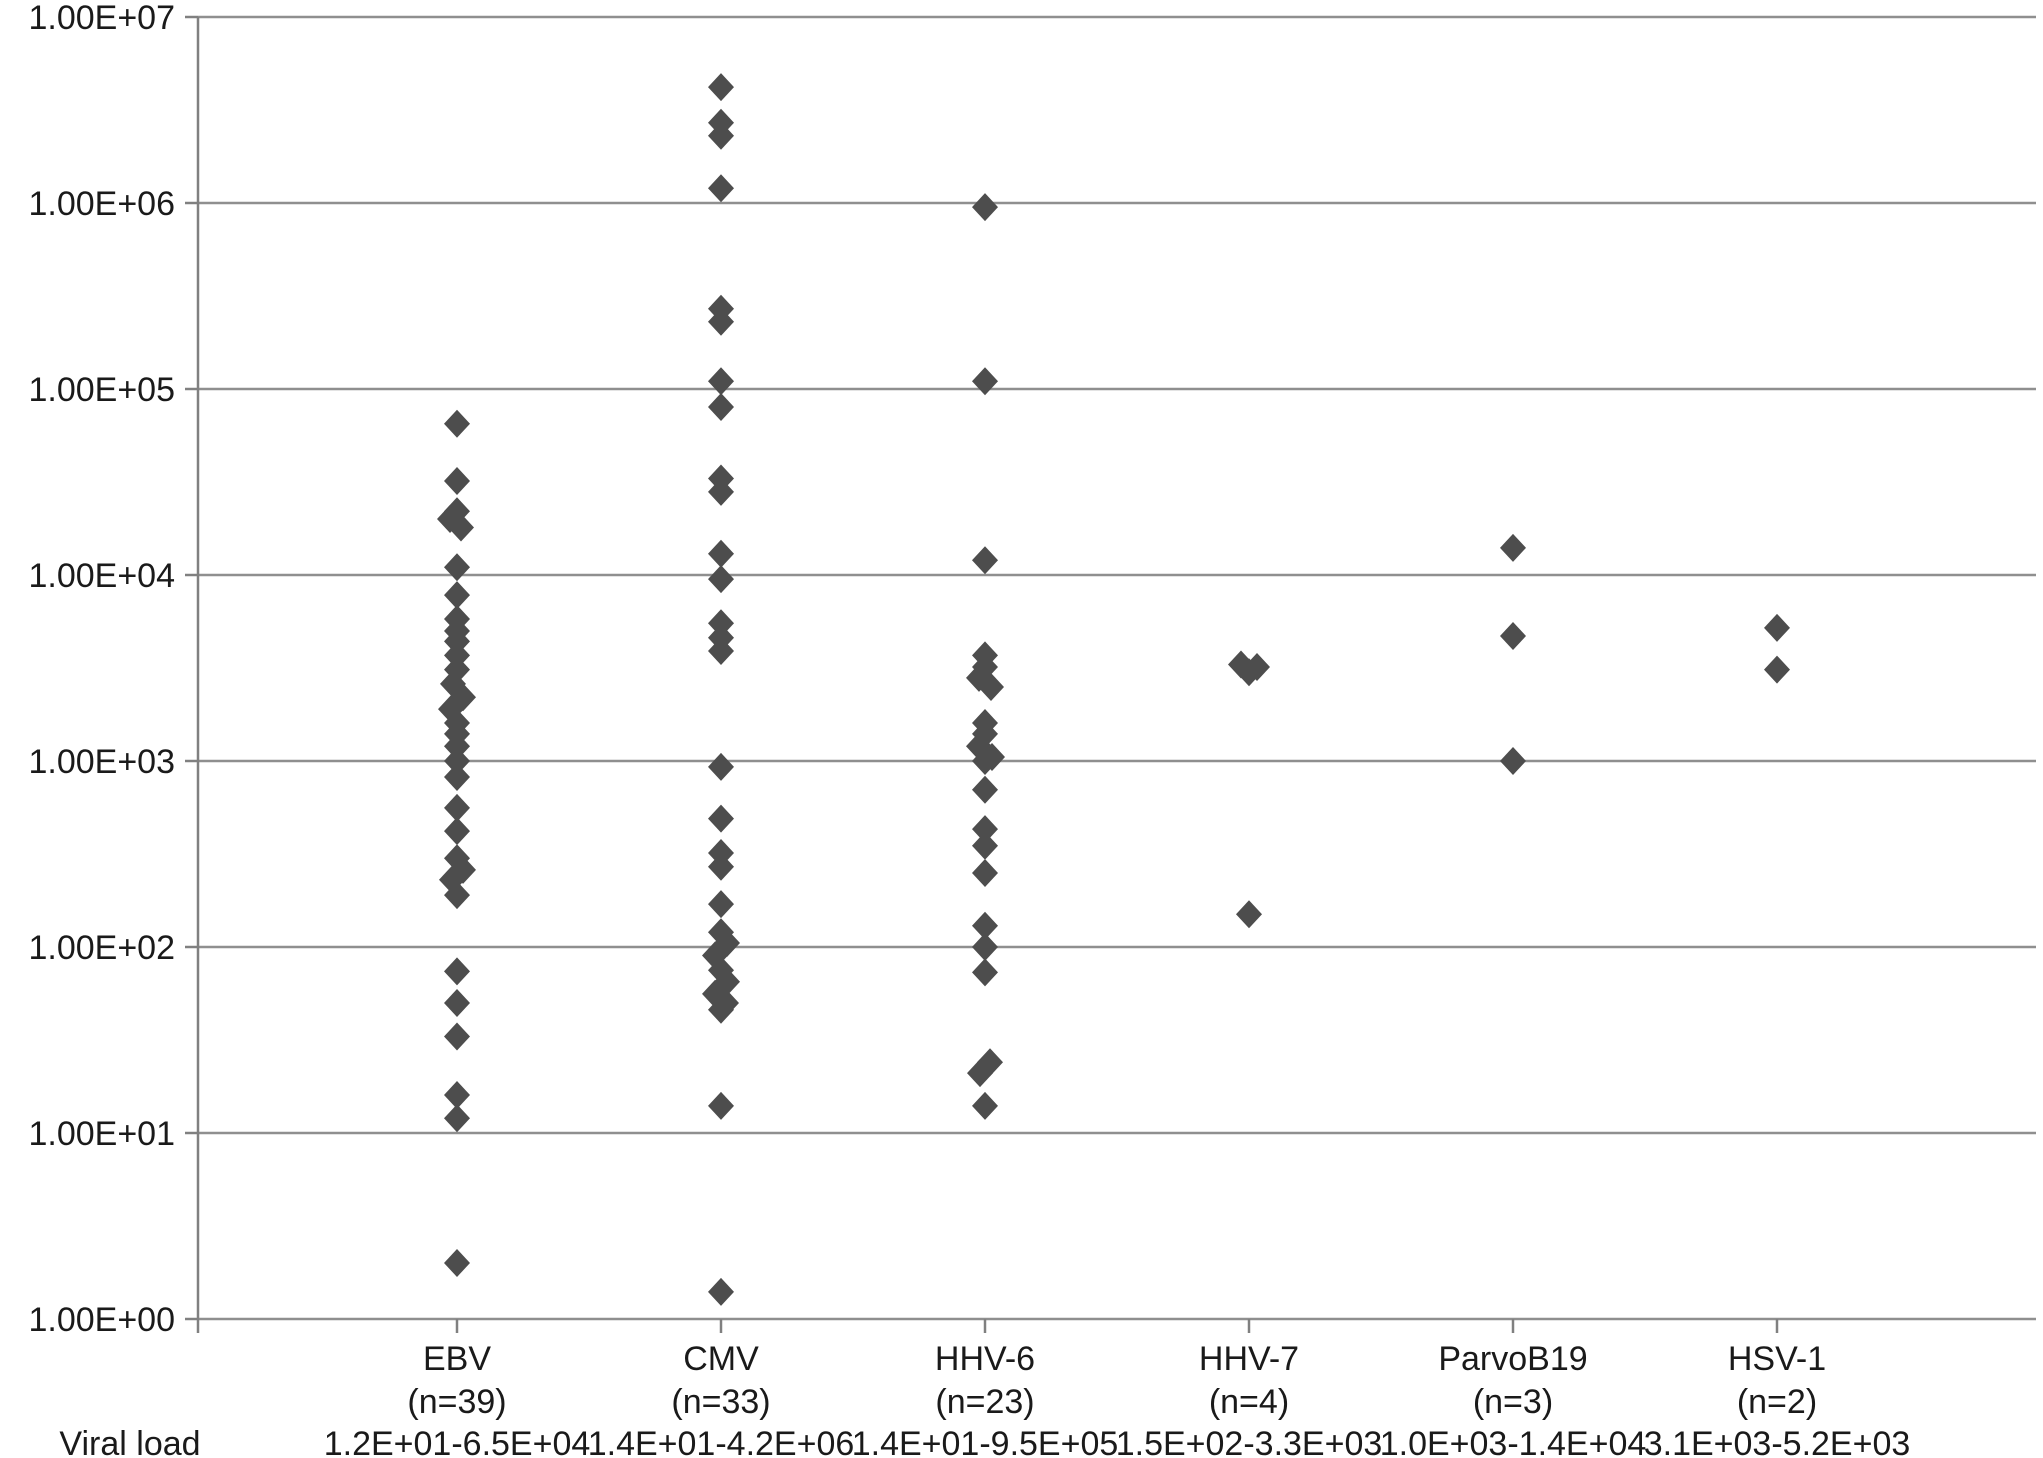 This screenshot has height=1458, width=2043. I want to click on y-axis-tick-label: 1.00E+04, so click(101, 576).